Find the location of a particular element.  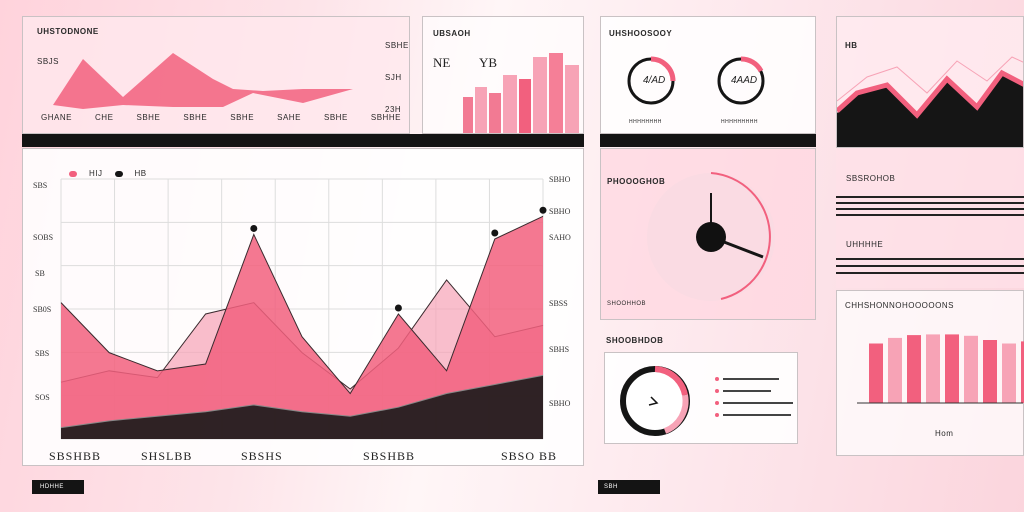

panel-title: UHSTODNONE is located at coordinates (68, 31).